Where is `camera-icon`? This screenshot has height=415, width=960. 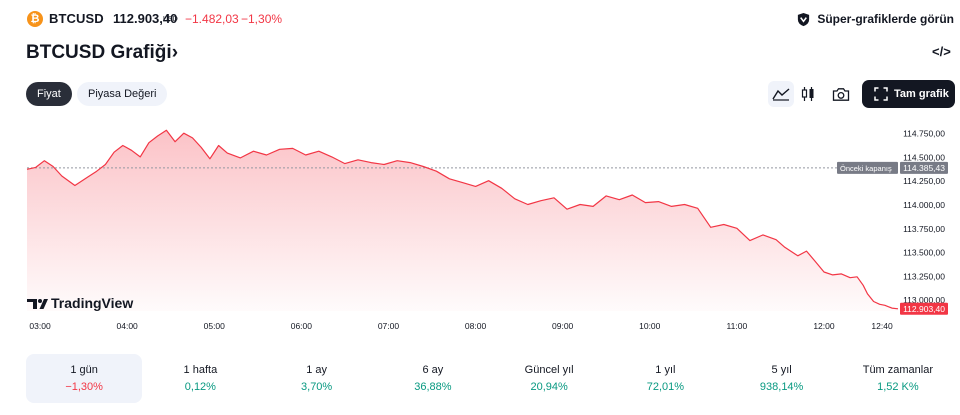
camera-icon is located at coordinates (841, 94).